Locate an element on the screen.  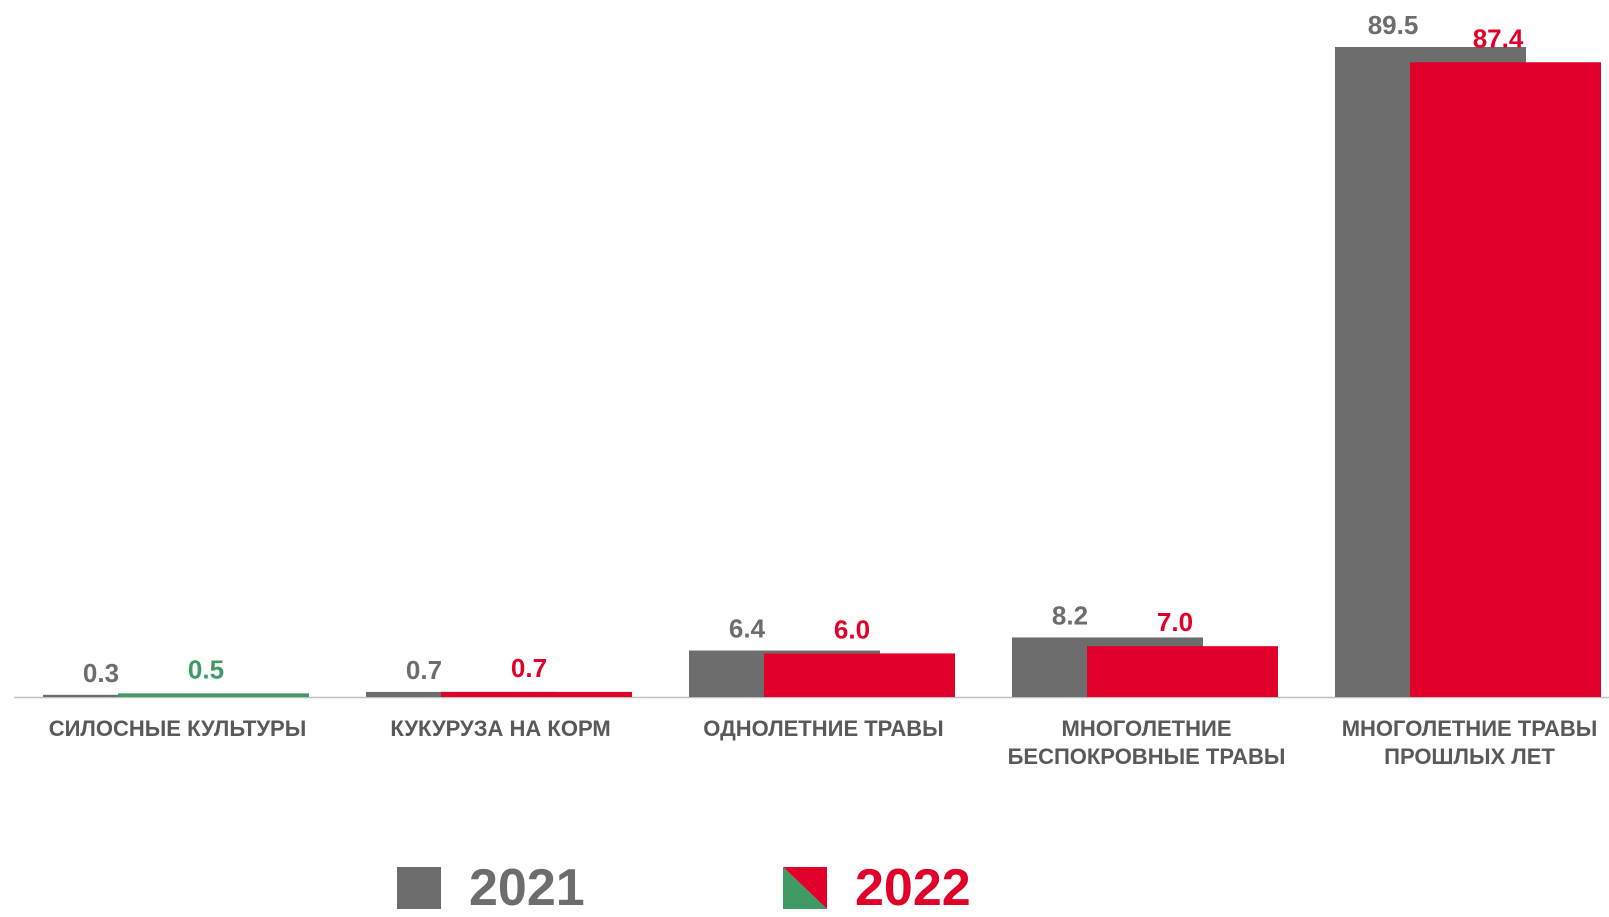
data-label-2021-2: 6.4 is located at coordinates (747, 629).